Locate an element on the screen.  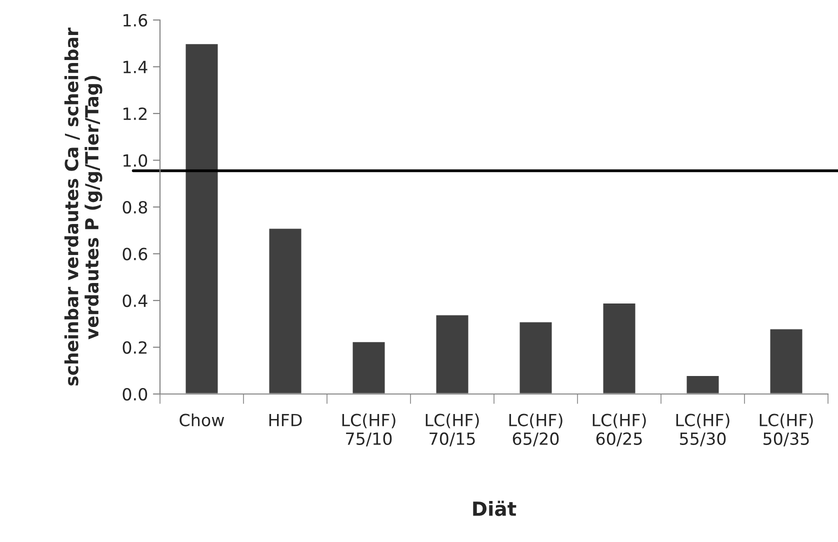
x-axis-title: Diät is located at coordinates (494, 508).